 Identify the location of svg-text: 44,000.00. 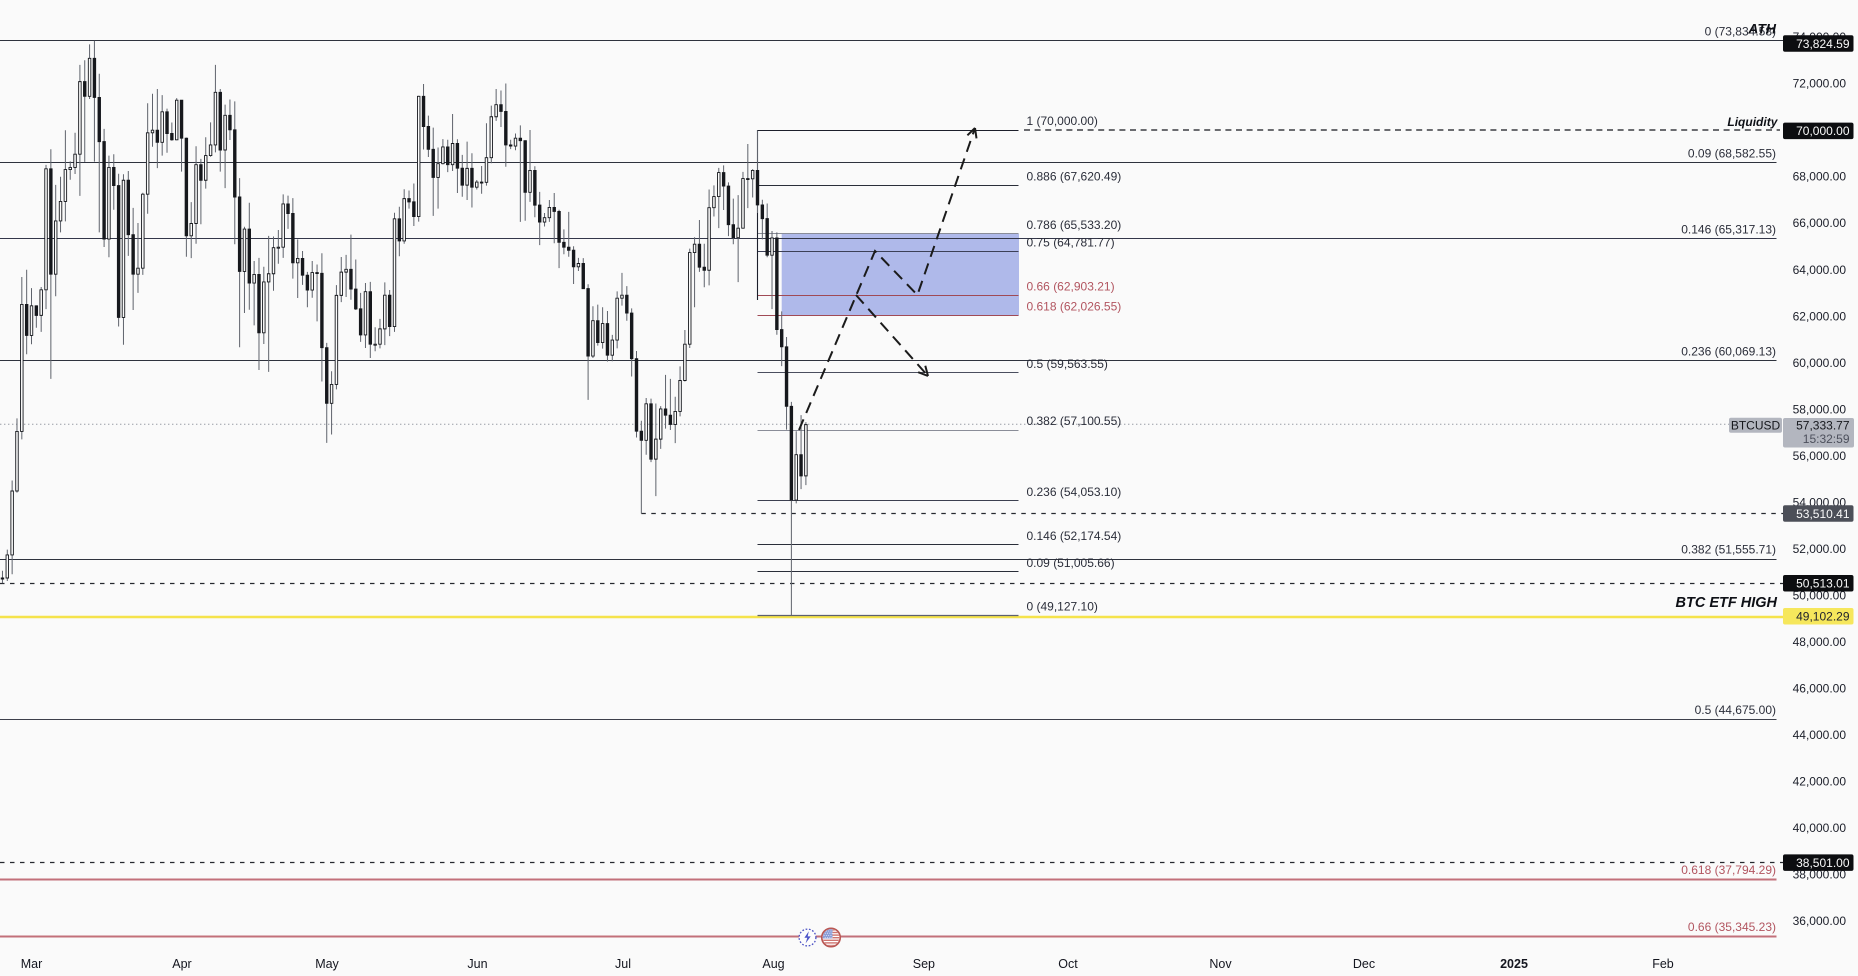
(1820, 735).